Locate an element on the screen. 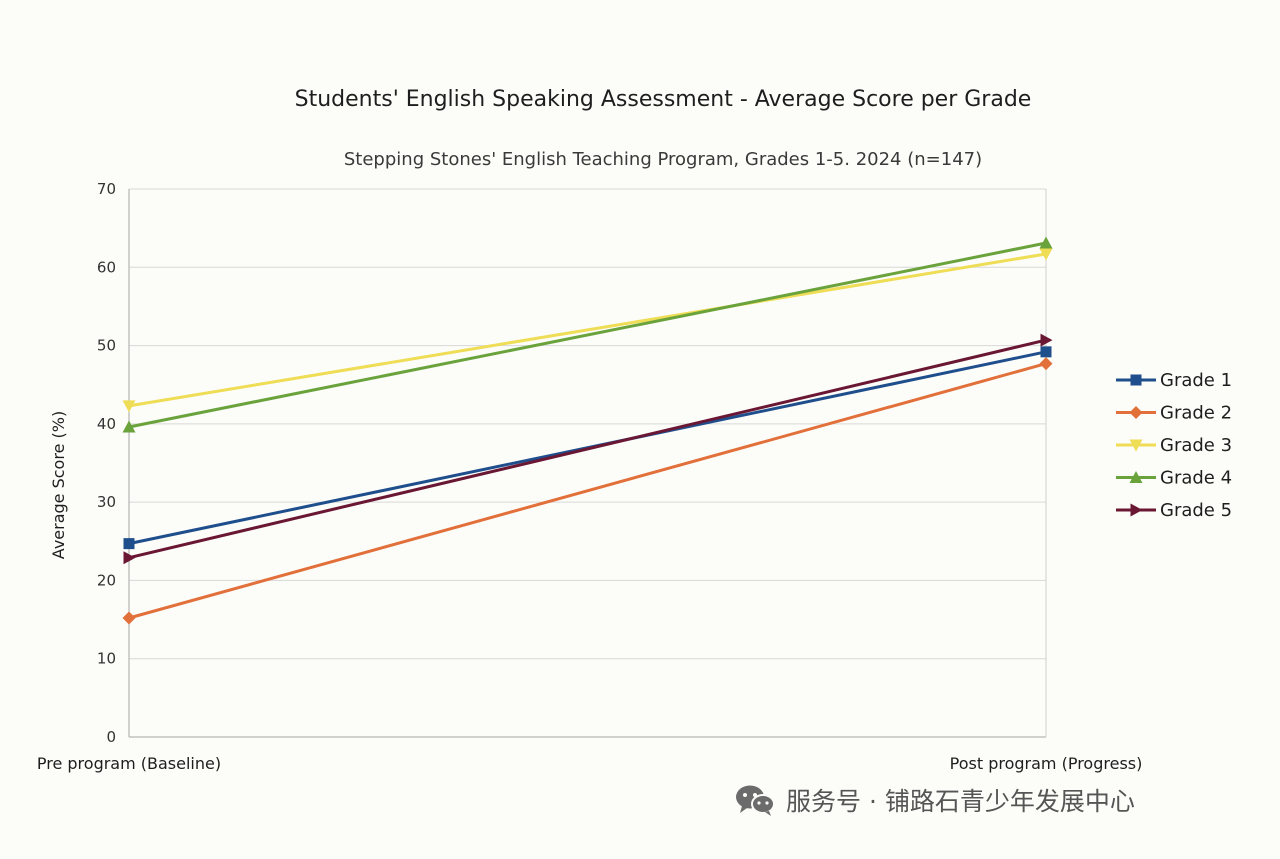 The height and width of the screenshot is (859, 1280). y-tick-label: 50 is located at coordinates (106, 346).